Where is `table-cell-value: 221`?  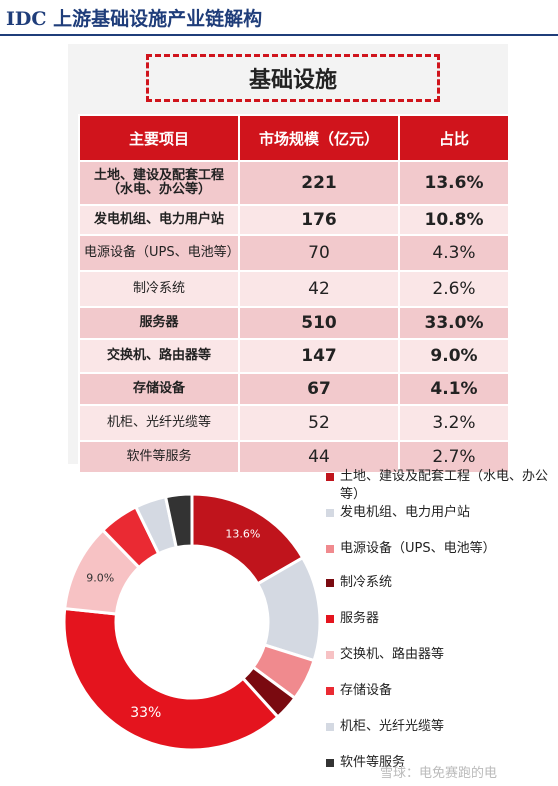
table-cell-value: 221 is located at coordinates (319, 183).